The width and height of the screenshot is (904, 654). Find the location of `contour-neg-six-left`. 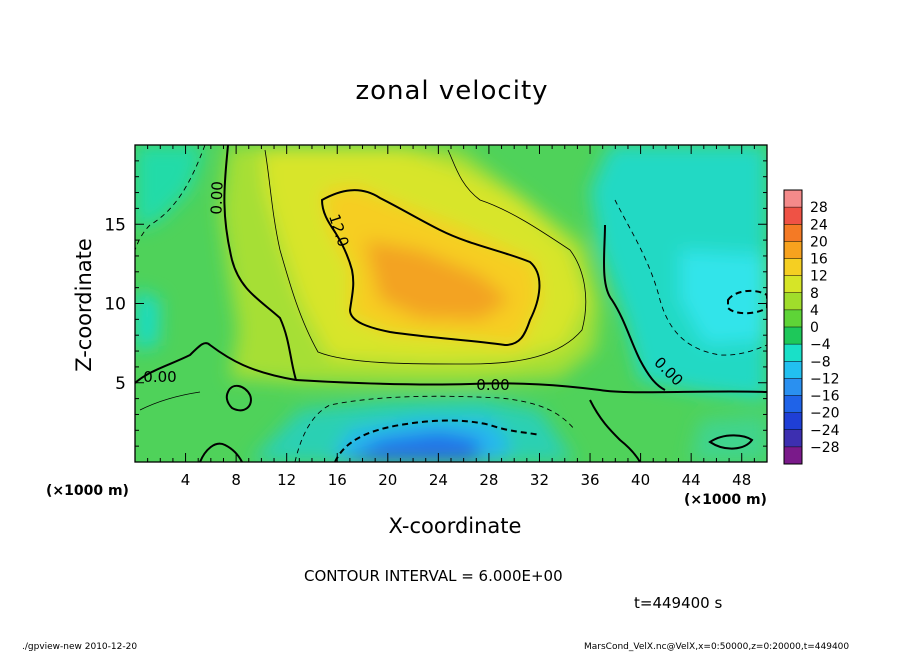

contour-neg-six-left is located at coordinates (170, 198).